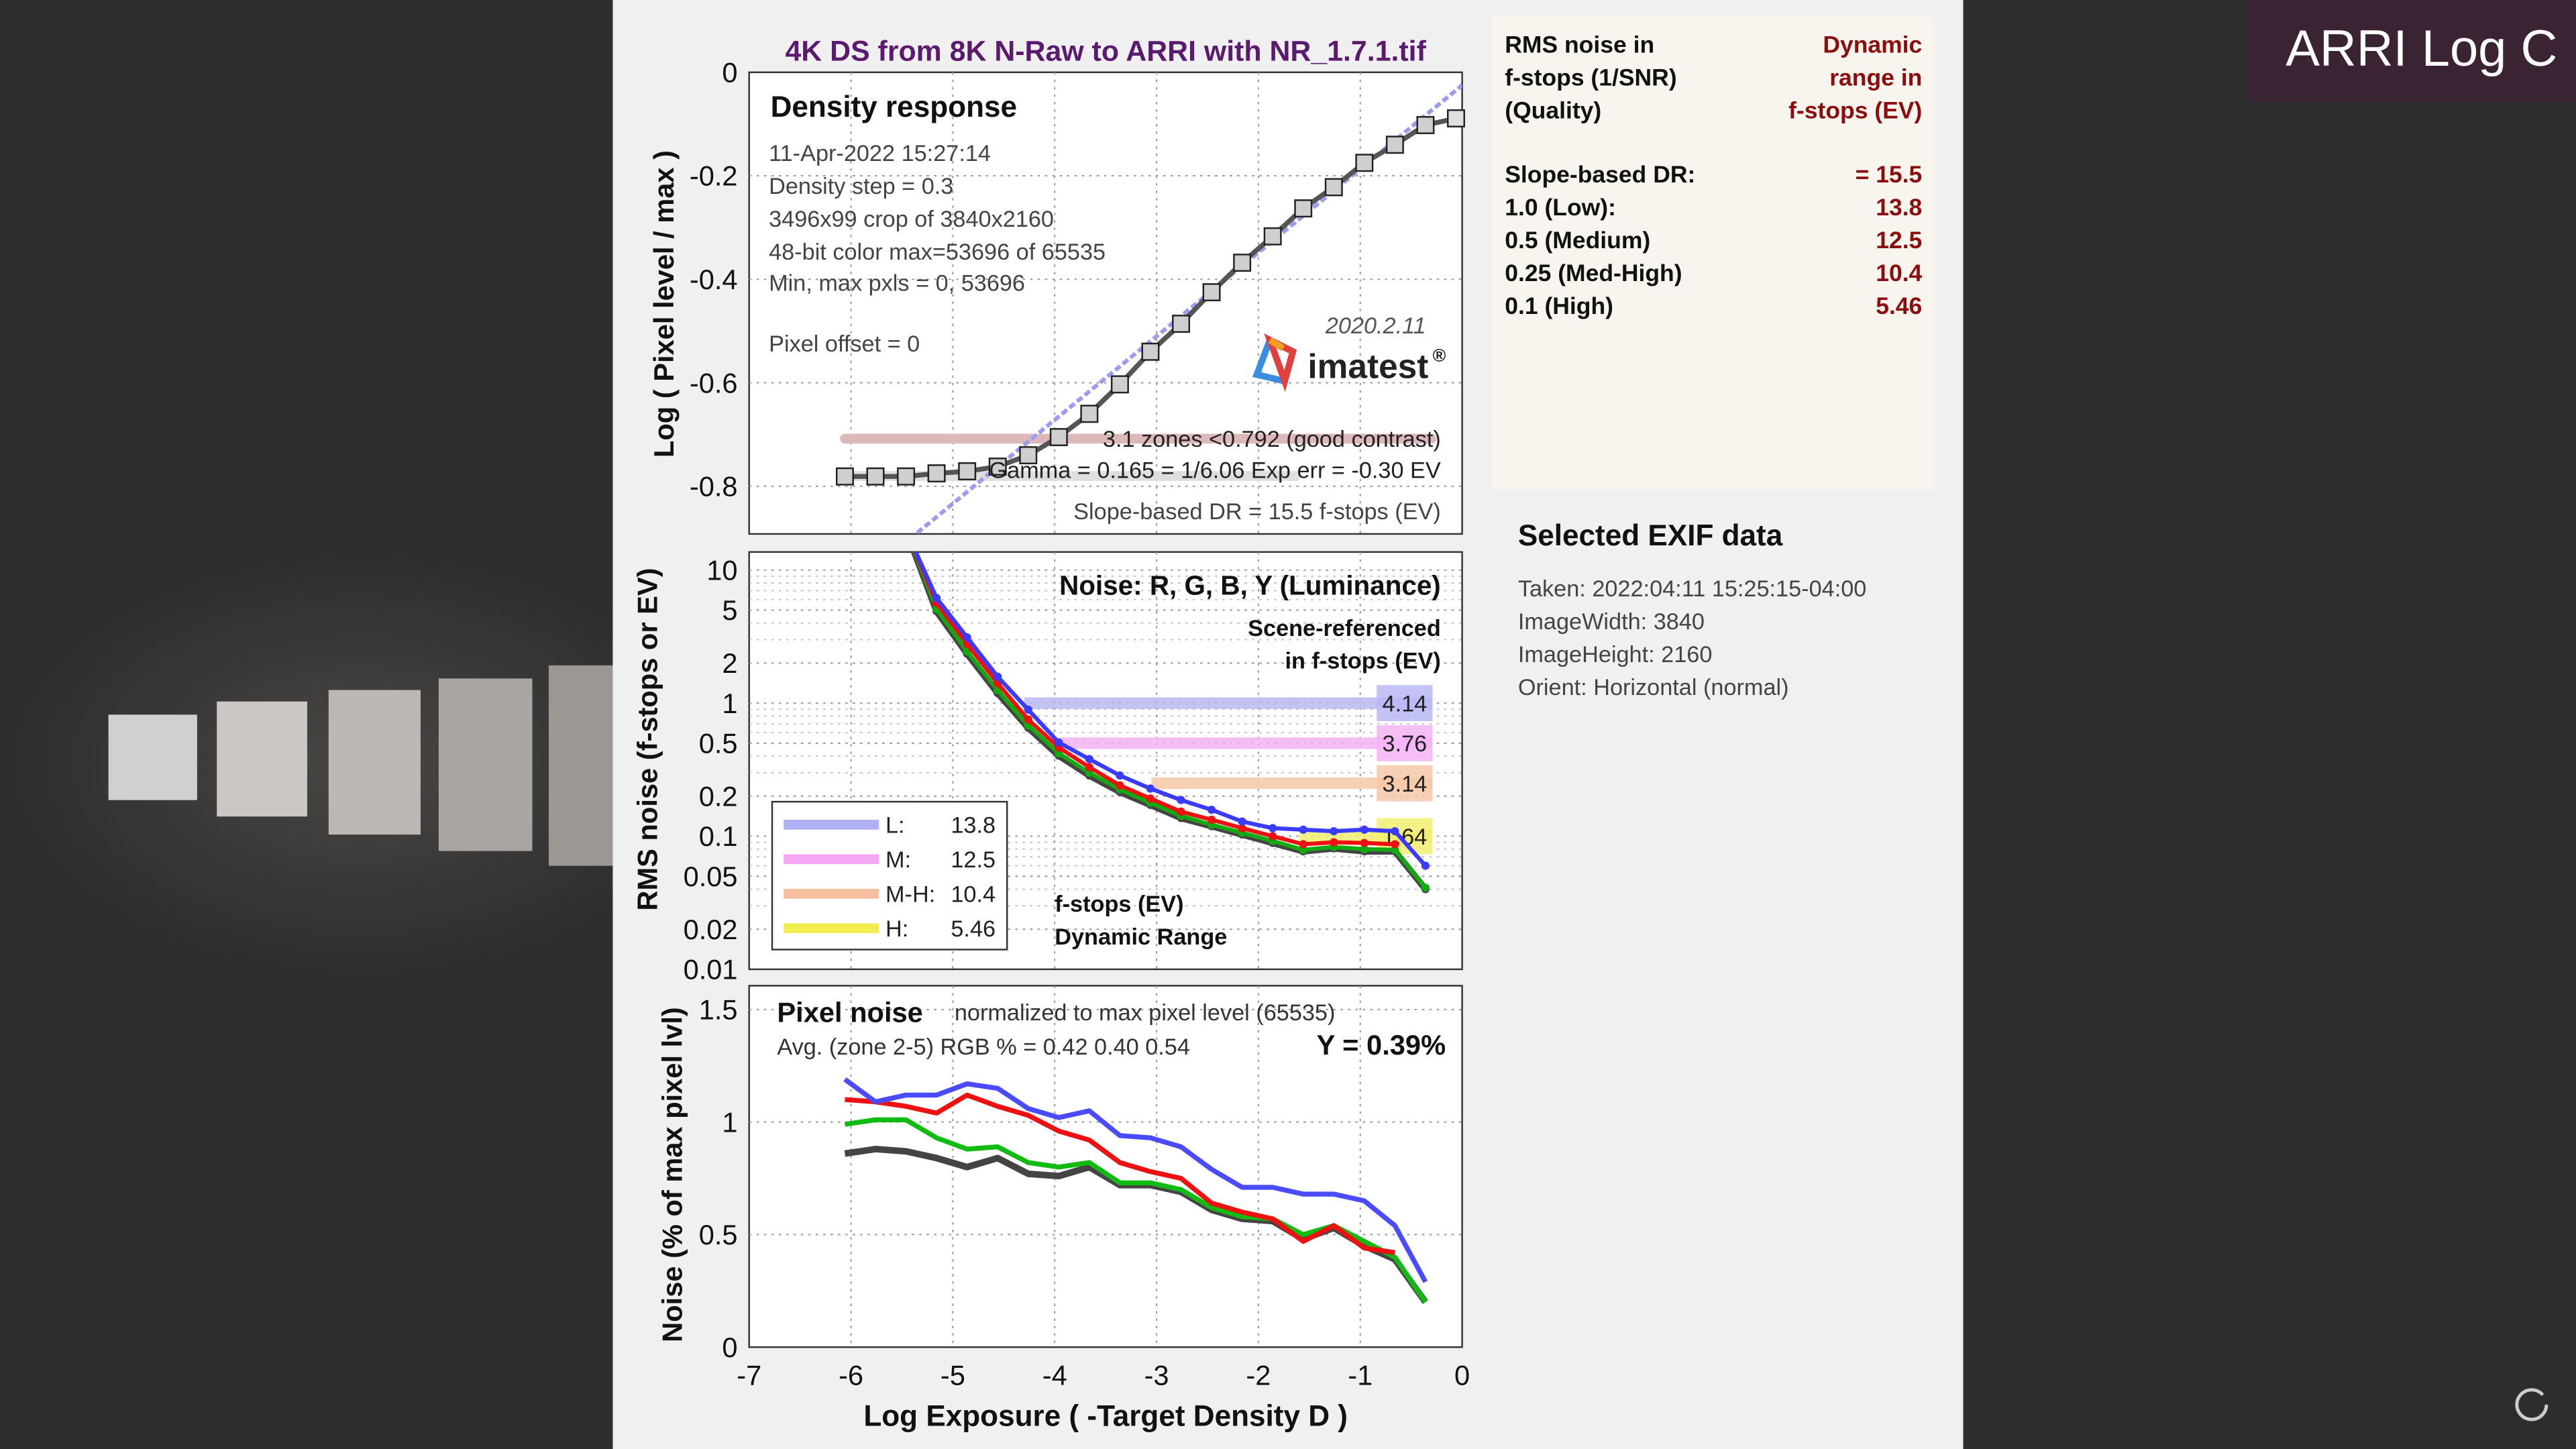 This screenshot has width=2576, height=1449. Describe the element at coordinates (729, 72) in the screenshot. I see `y-tick-label: 0` at that location.